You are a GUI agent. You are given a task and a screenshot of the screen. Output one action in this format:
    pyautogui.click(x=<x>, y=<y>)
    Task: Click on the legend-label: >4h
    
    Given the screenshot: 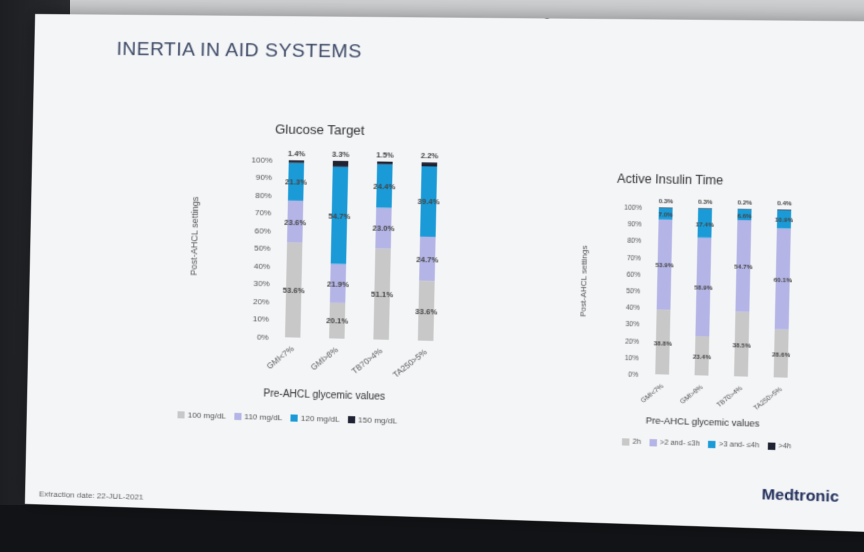 What is the action you would take?
    pyautogui.click(x=784, y=447)
    